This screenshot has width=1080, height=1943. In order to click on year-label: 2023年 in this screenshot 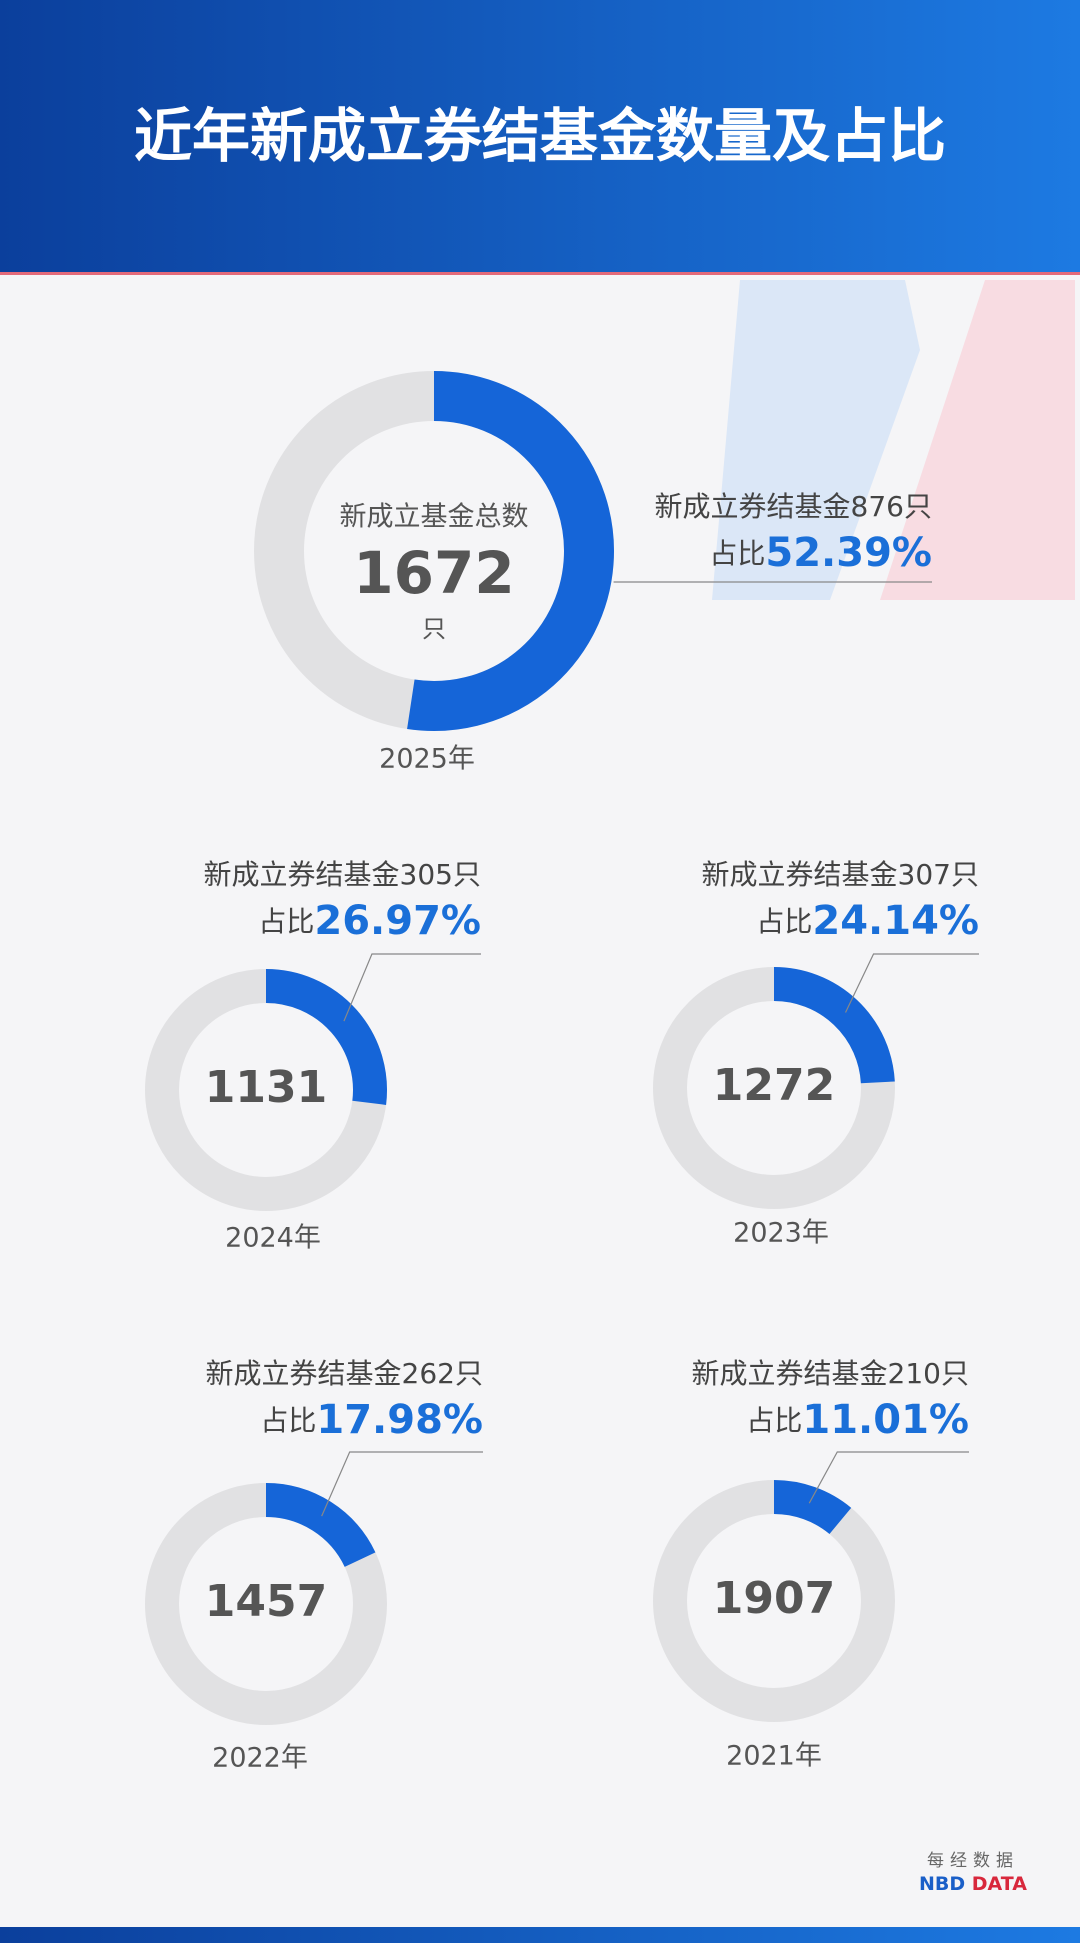, I will do `click(781, 1233)`.